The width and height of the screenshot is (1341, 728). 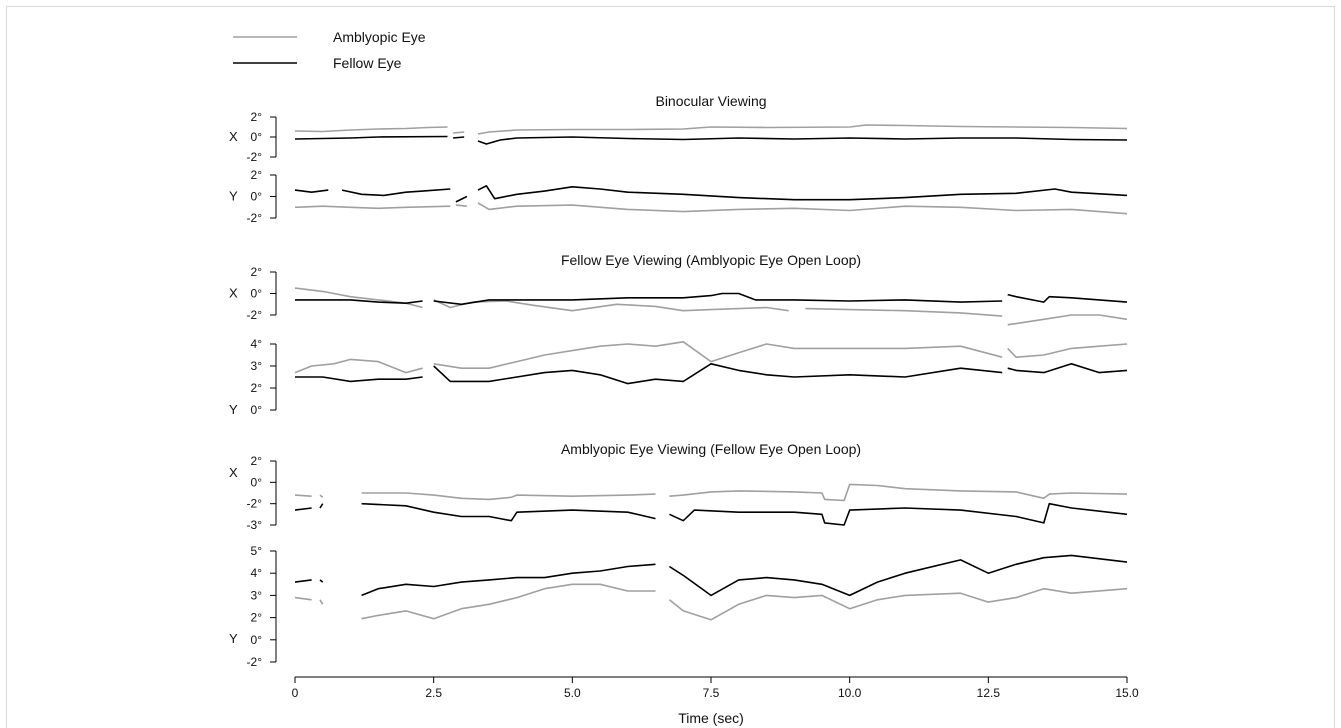 I want to click on x-tick-label: 5.0, so click(x=572, y=693).